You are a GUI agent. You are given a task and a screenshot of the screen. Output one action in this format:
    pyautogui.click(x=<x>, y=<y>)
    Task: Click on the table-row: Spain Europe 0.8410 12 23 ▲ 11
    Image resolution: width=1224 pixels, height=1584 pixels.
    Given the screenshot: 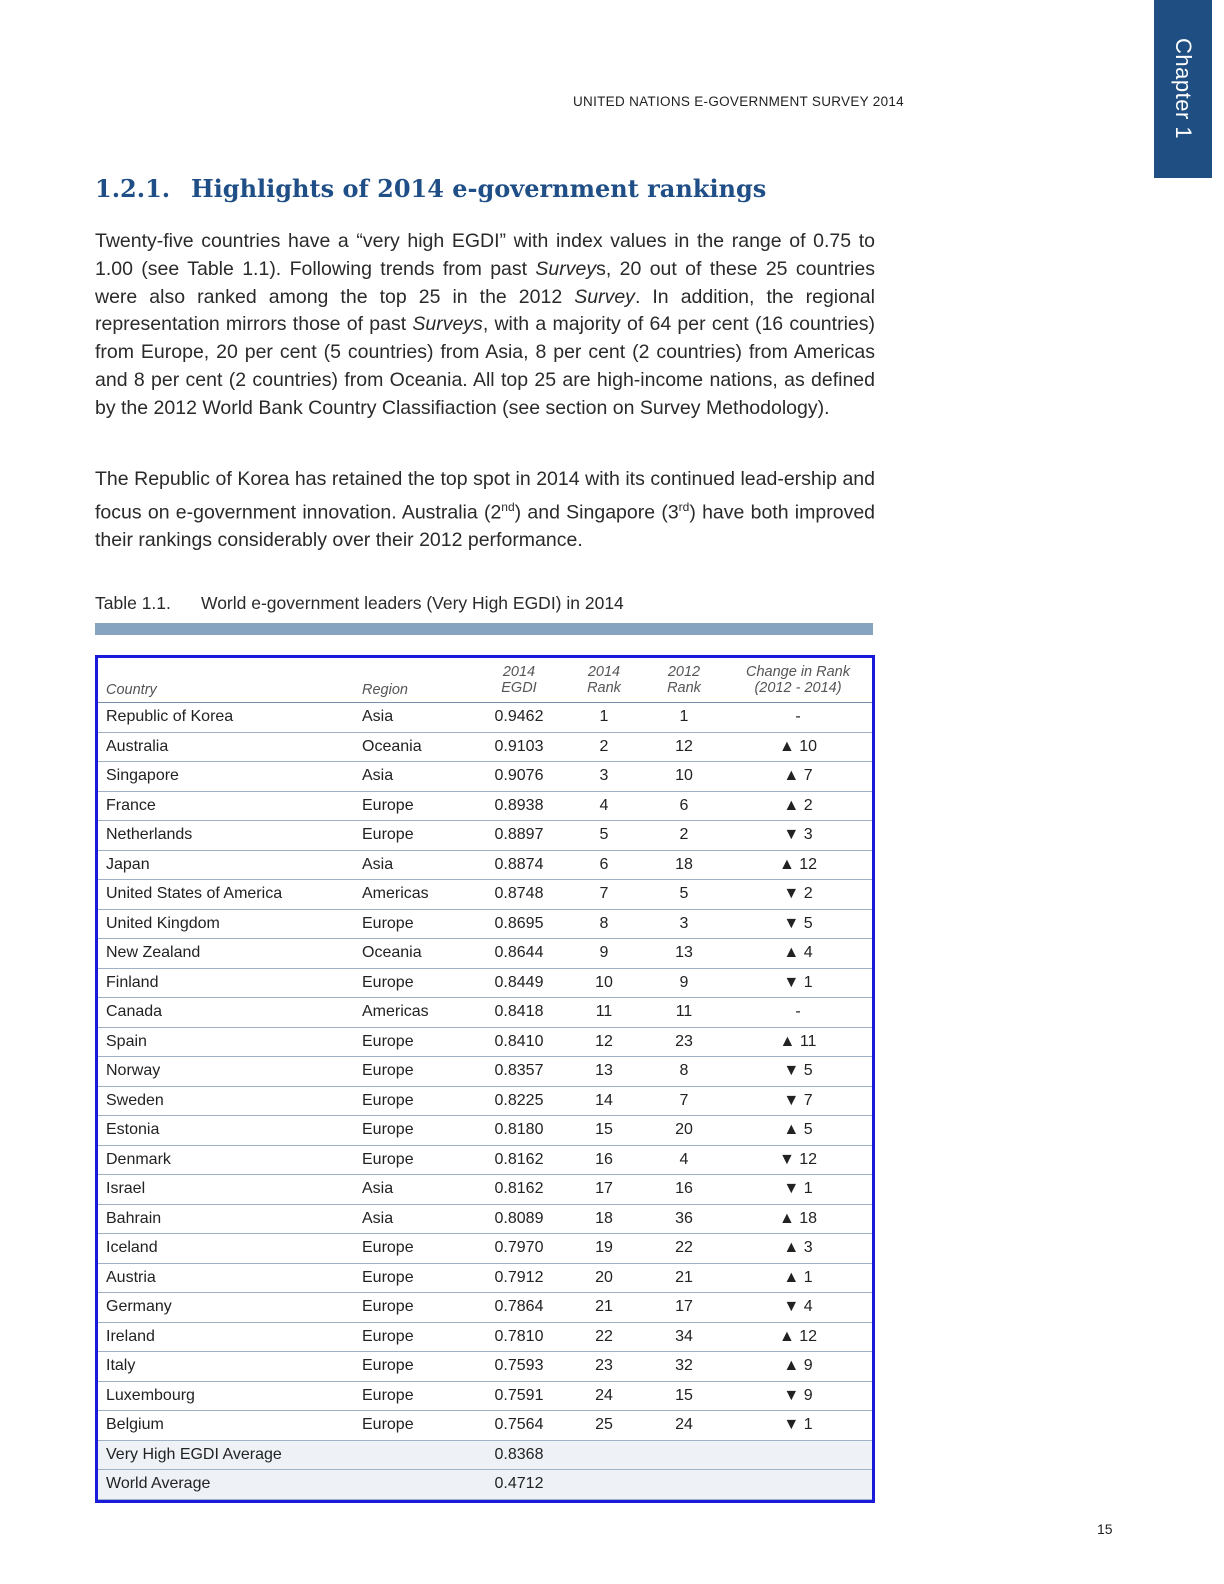 What is the action you would take?
    pyautogui.click(x=485, y=1042)
    